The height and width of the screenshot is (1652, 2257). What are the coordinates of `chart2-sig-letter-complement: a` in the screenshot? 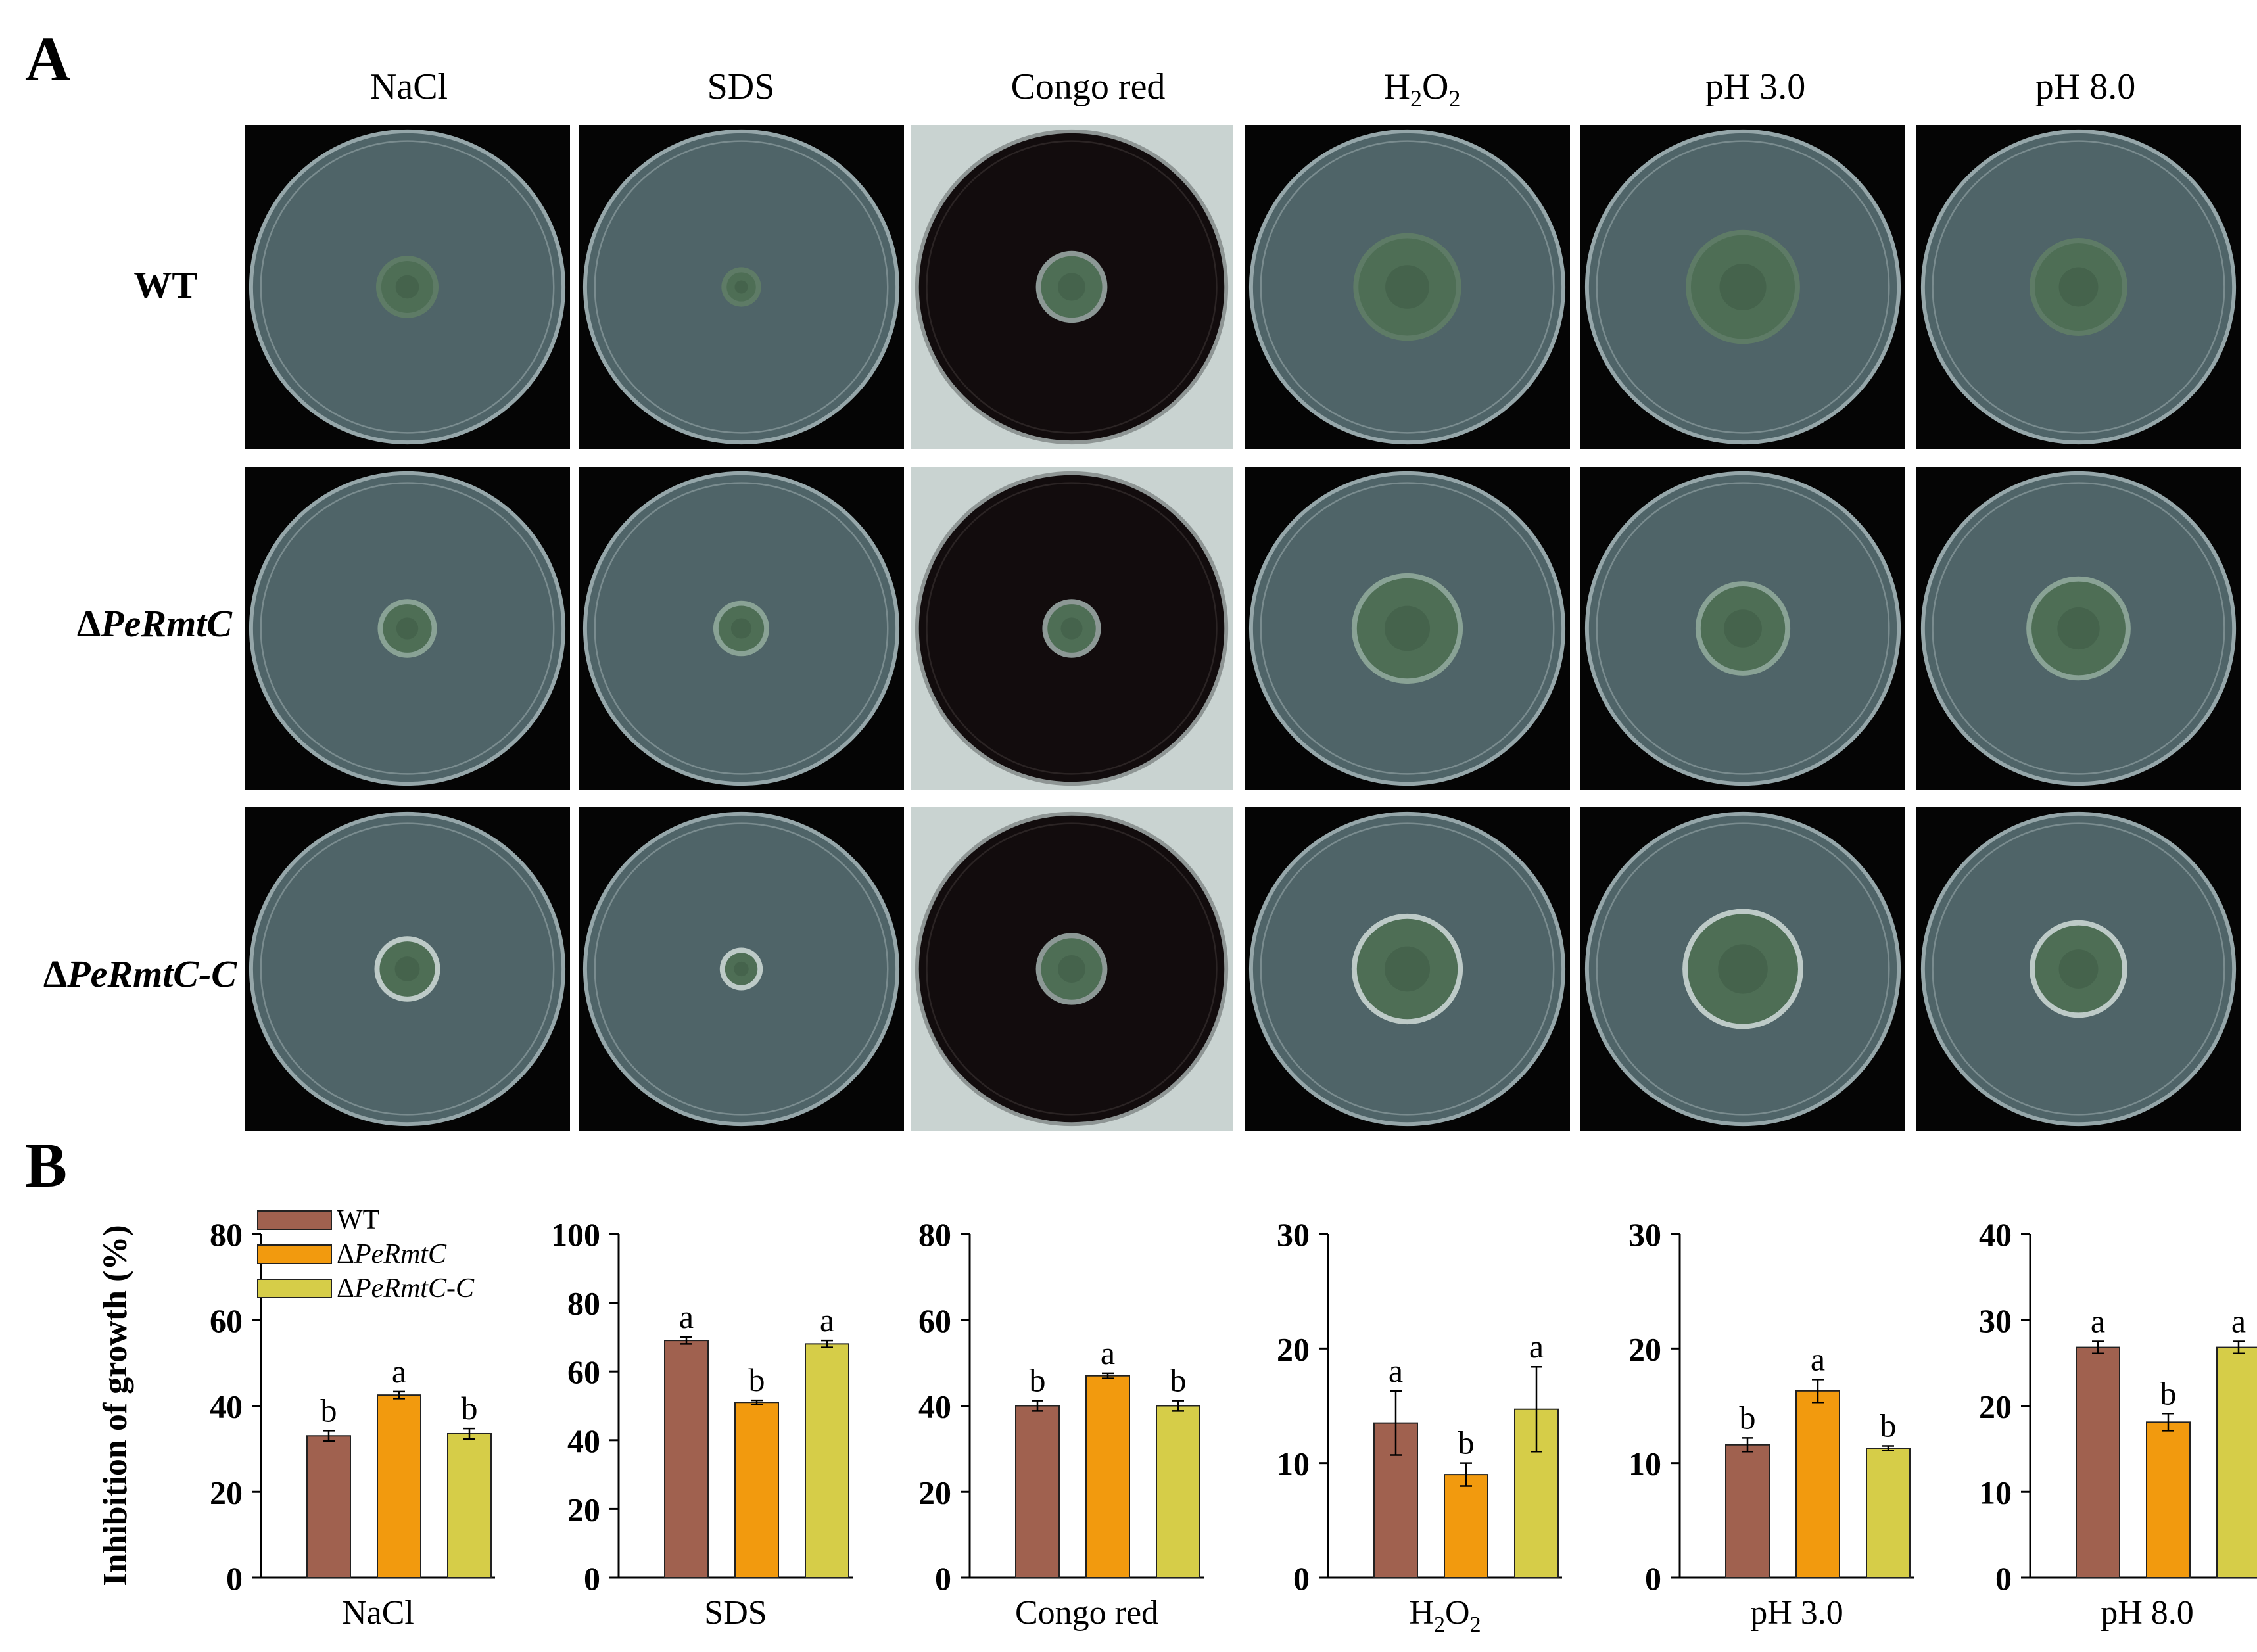 It's located at (827, 1320).